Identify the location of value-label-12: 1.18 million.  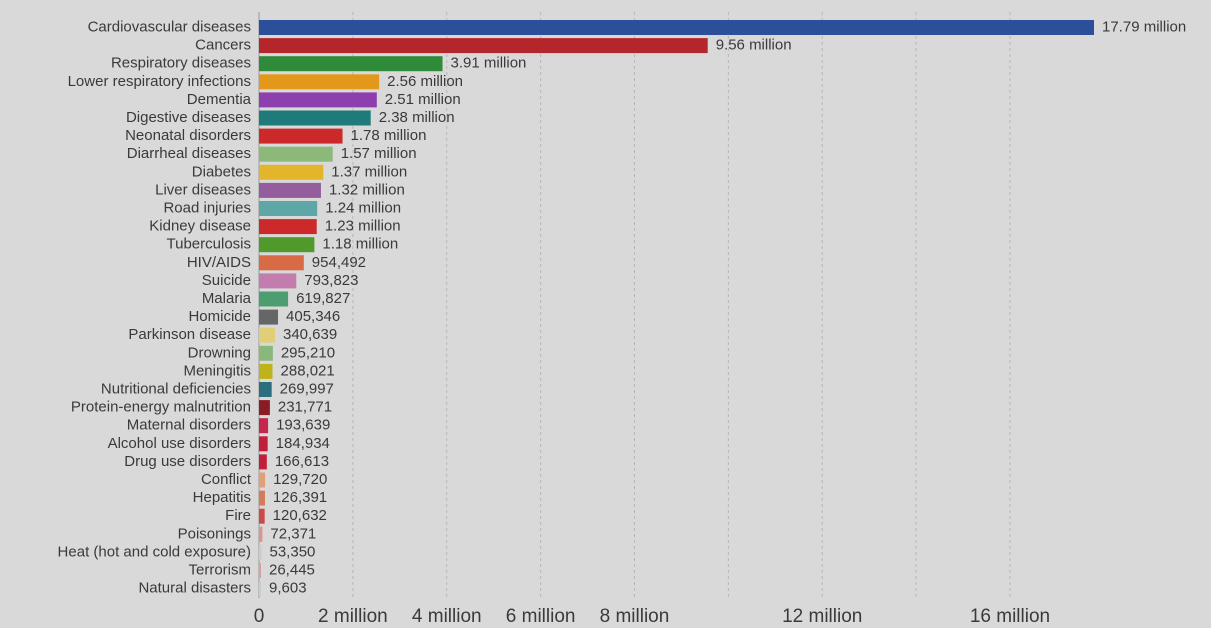
(360, 244).